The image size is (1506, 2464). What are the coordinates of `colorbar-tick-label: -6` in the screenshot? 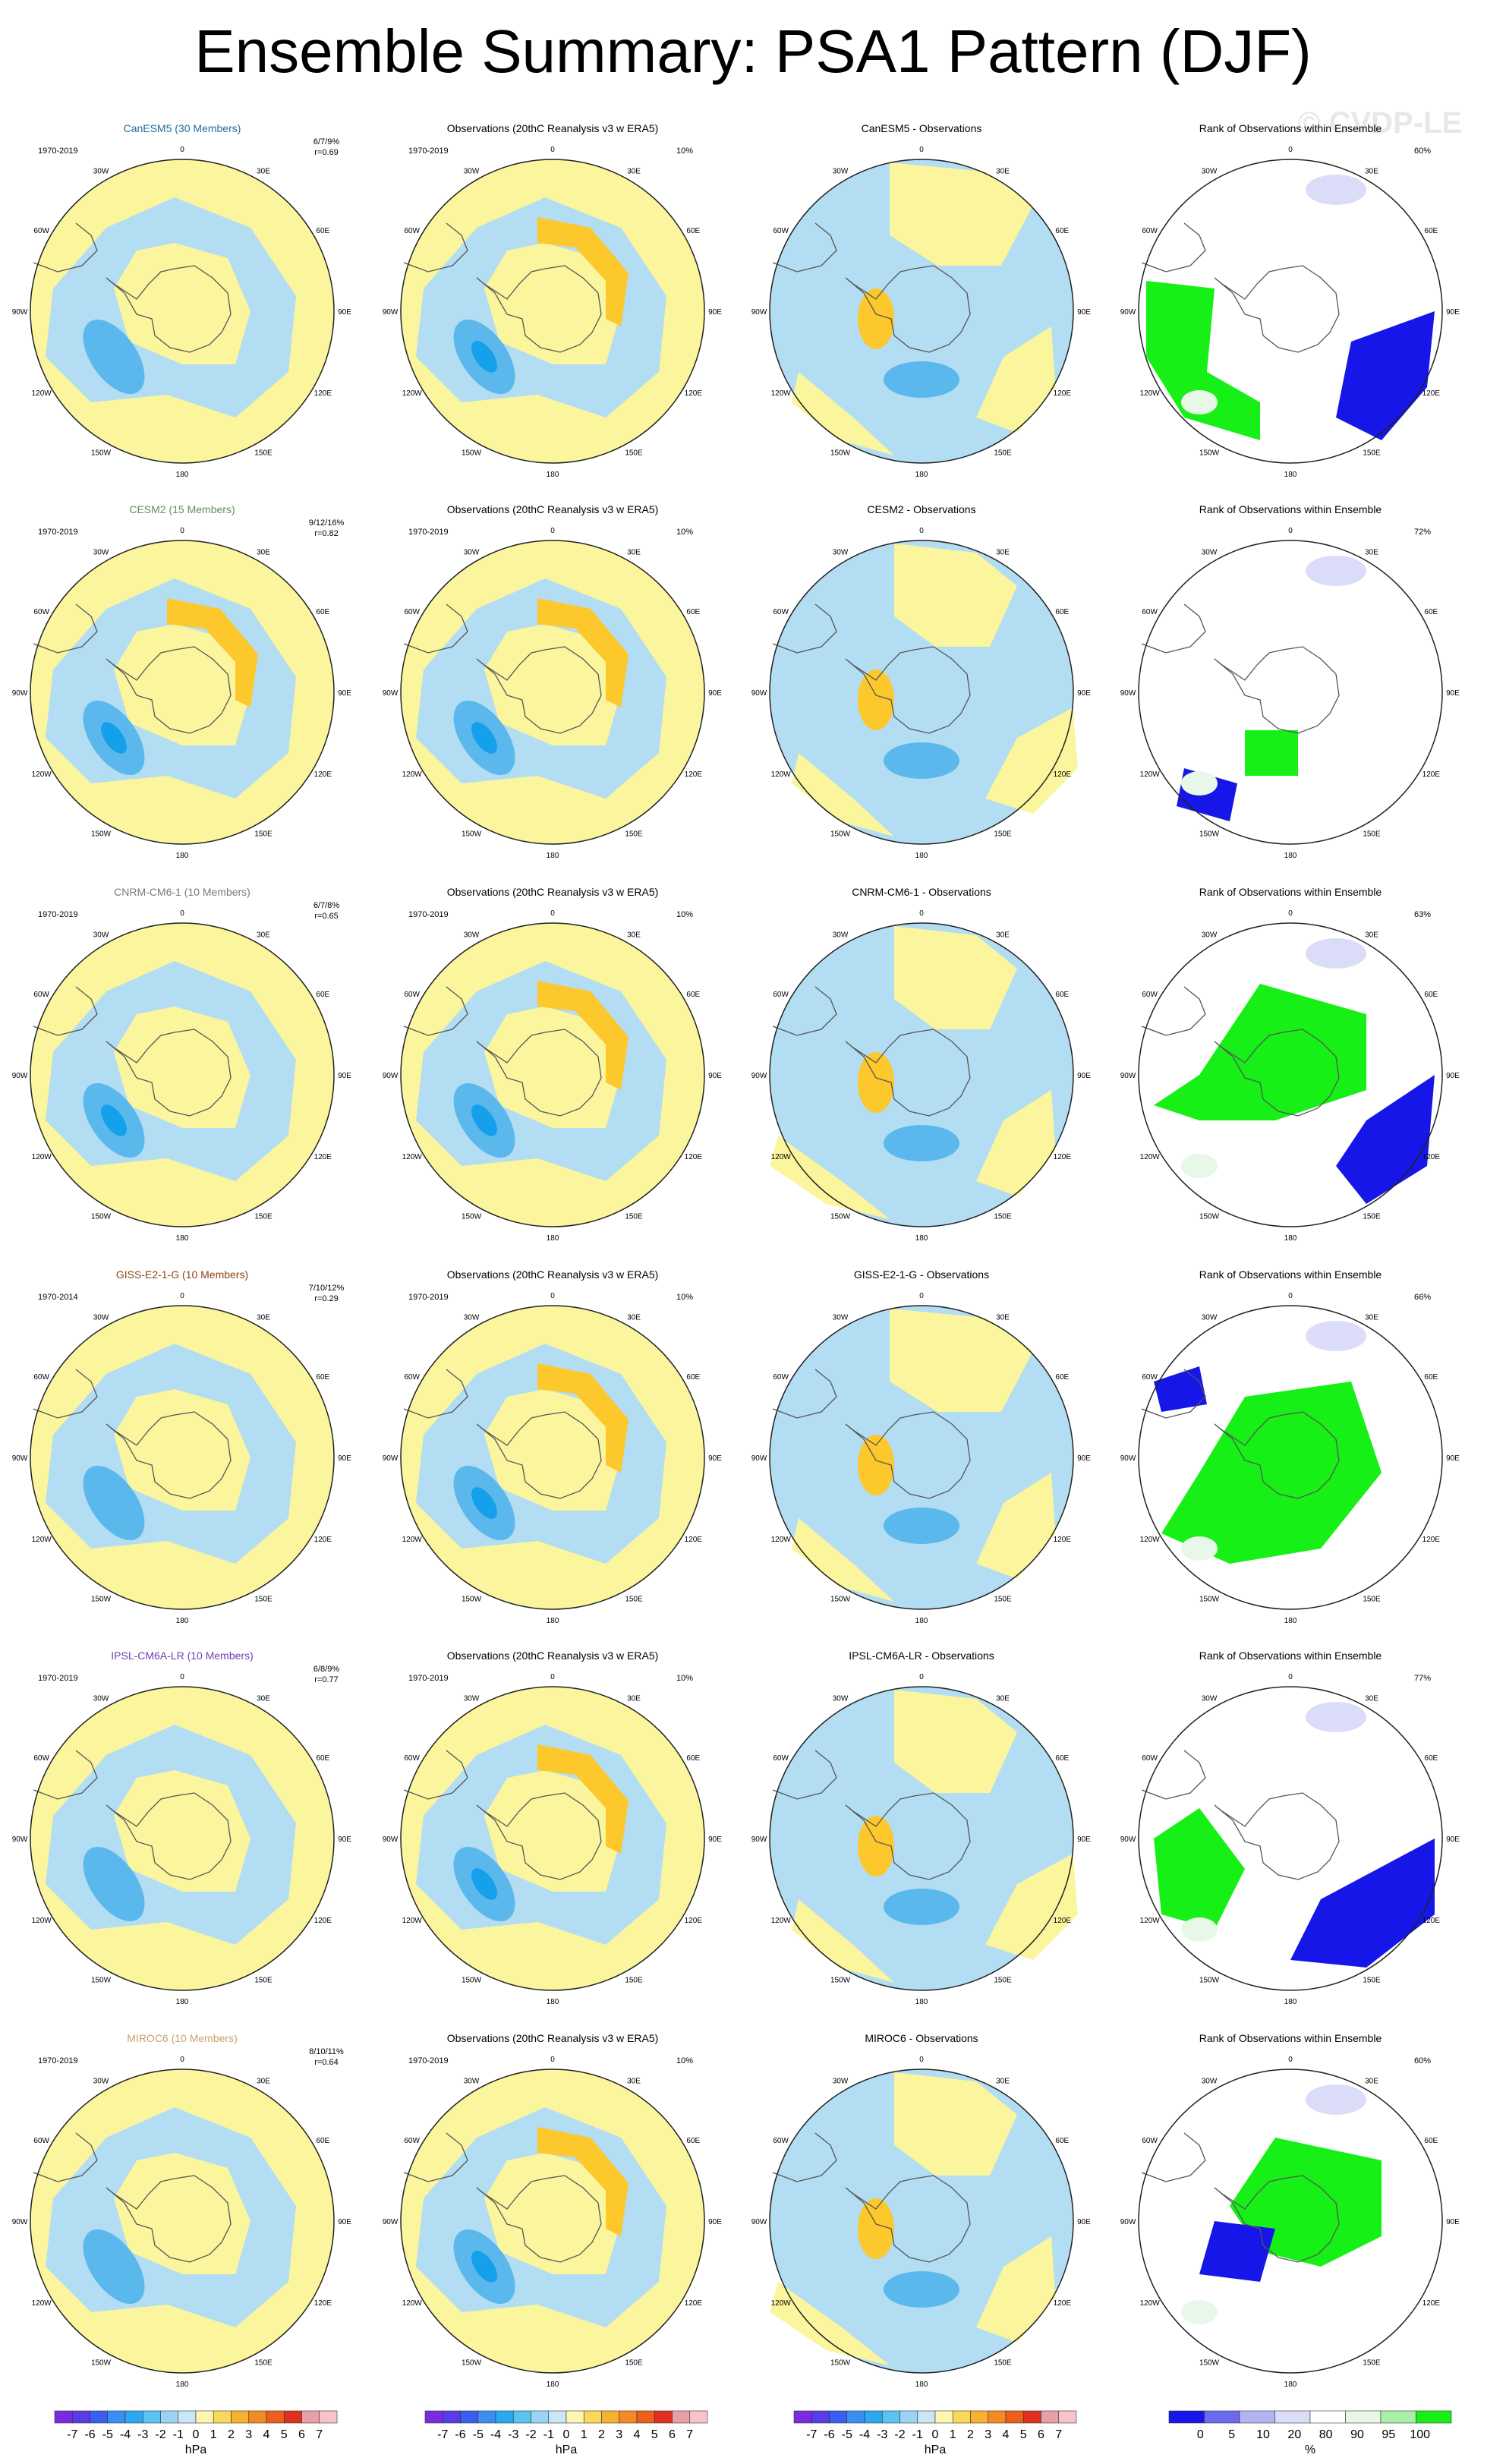 It's located at (89, 2434).